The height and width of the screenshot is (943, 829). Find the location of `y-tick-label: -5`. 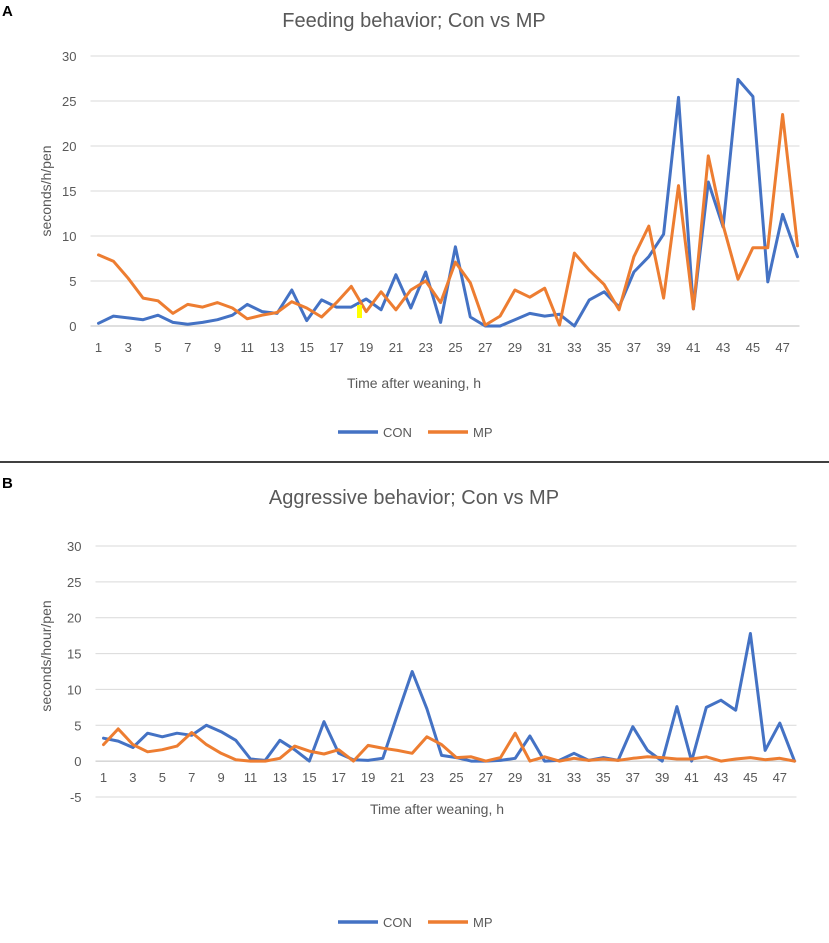

y-tick-label: -5 is located at coordinates (76, 797).